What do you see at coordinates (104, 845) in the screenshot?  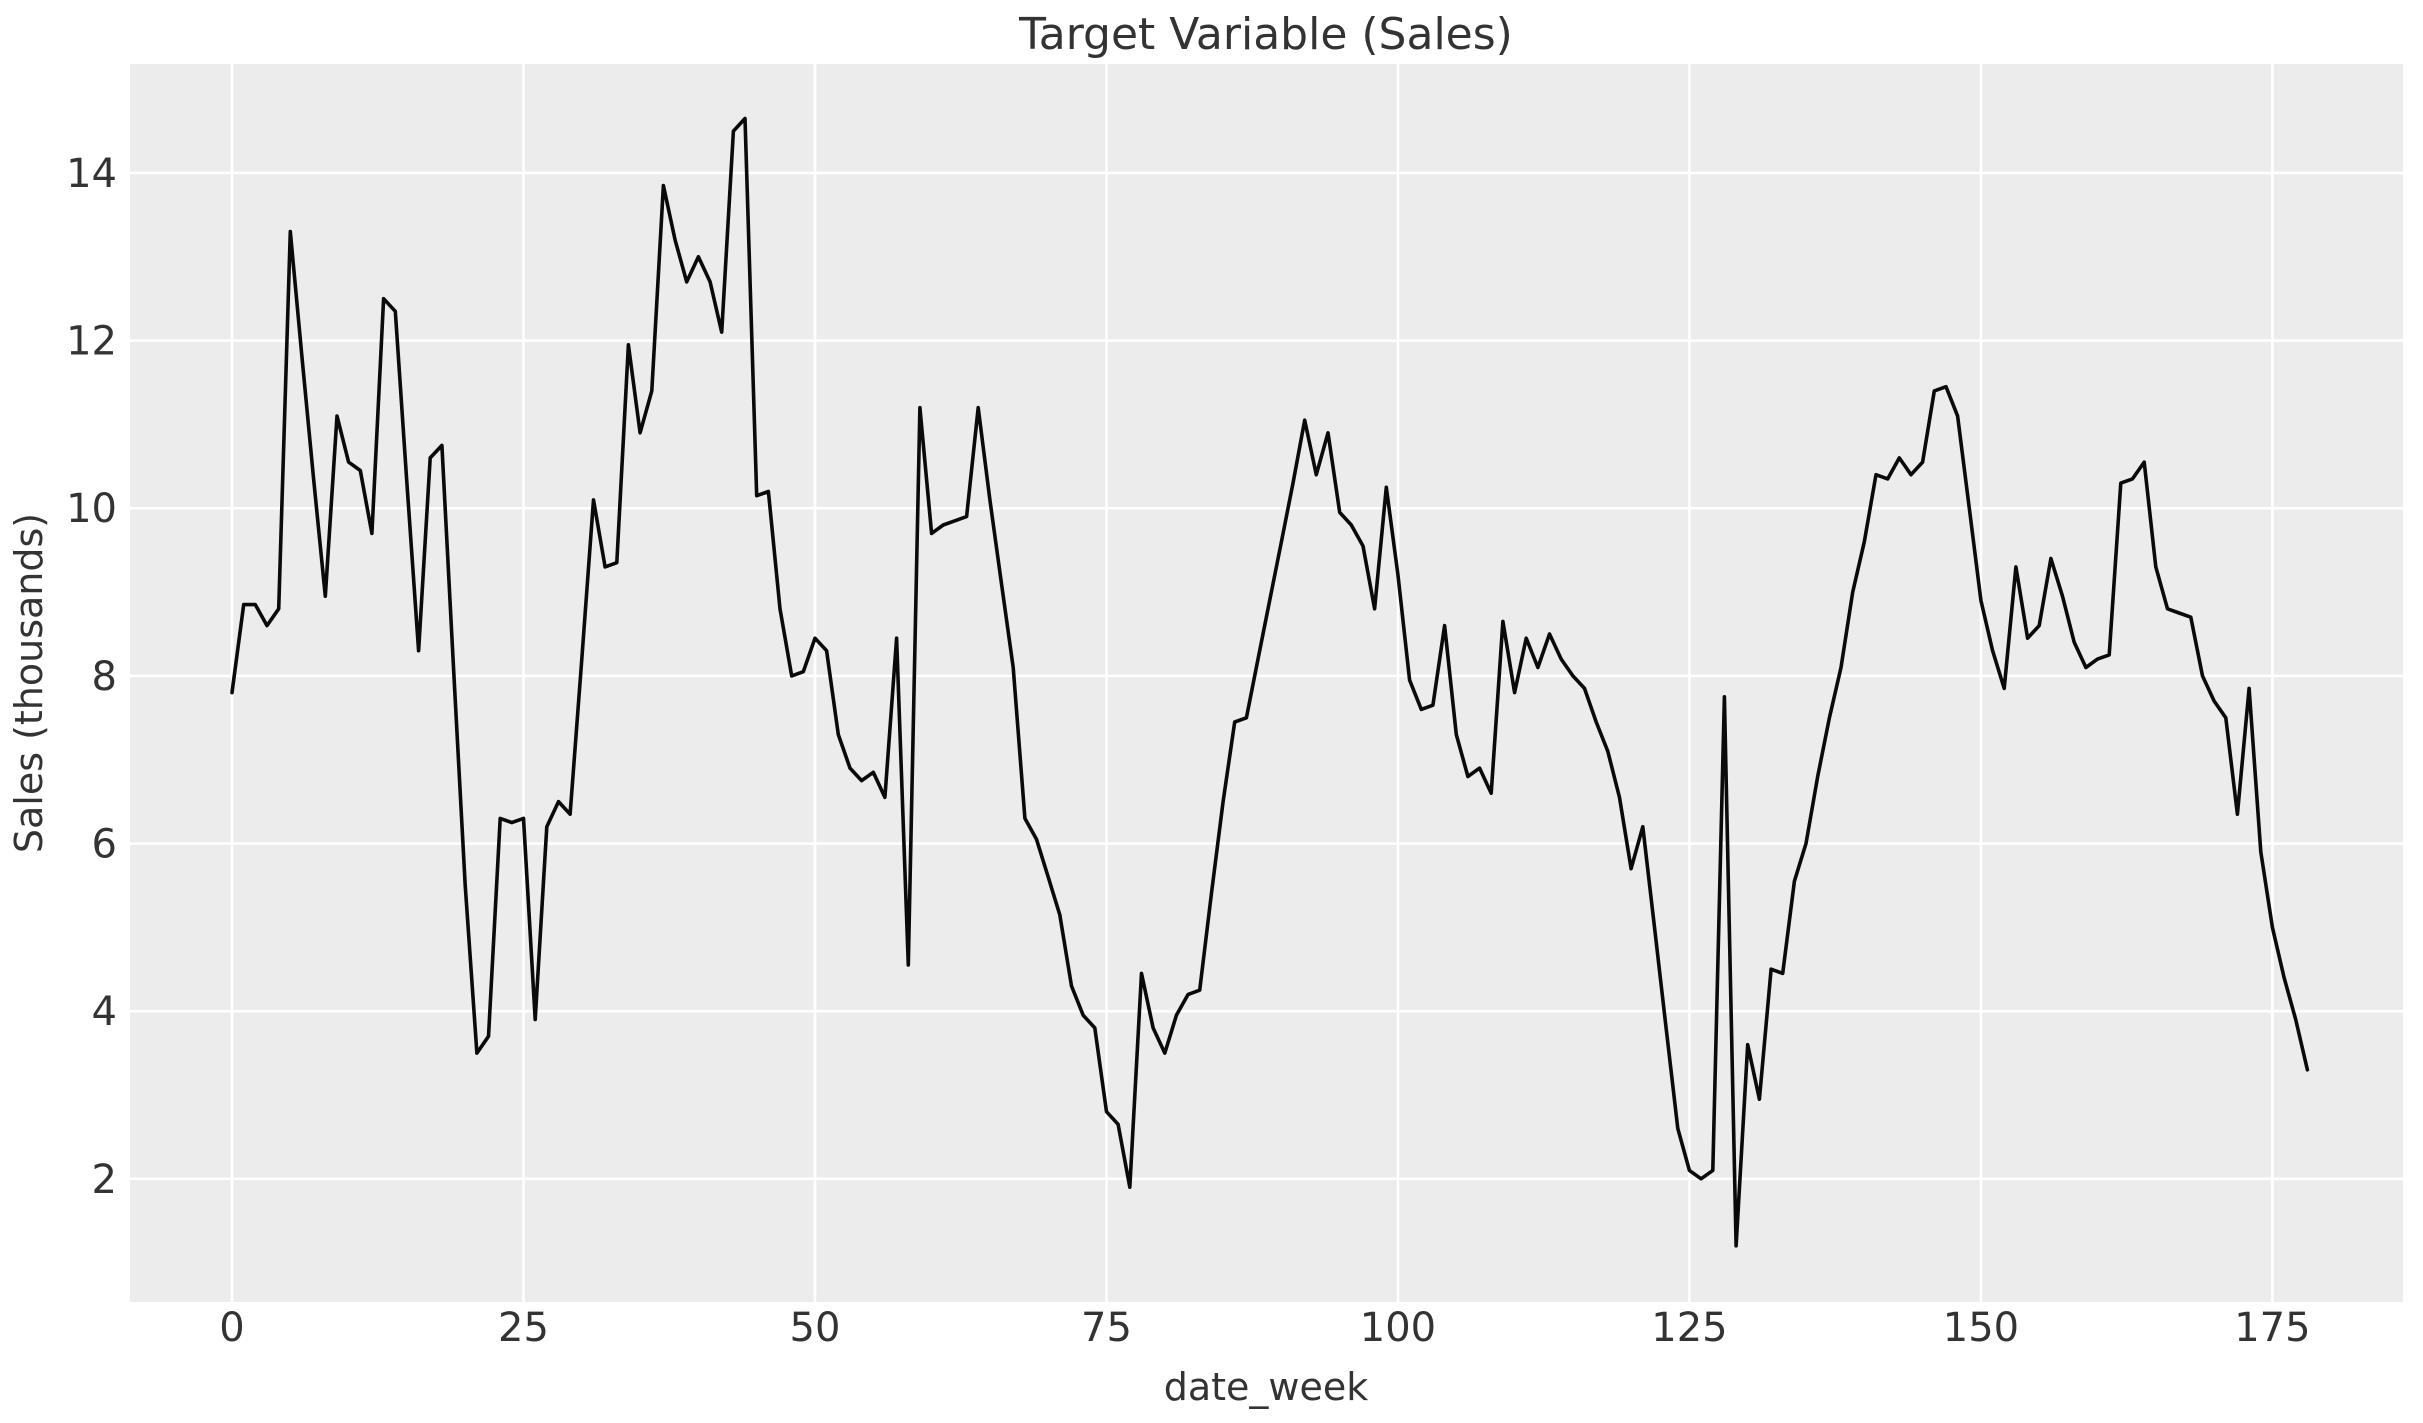 I see `y-tick-label: 6` at bounding box center [104, 845].